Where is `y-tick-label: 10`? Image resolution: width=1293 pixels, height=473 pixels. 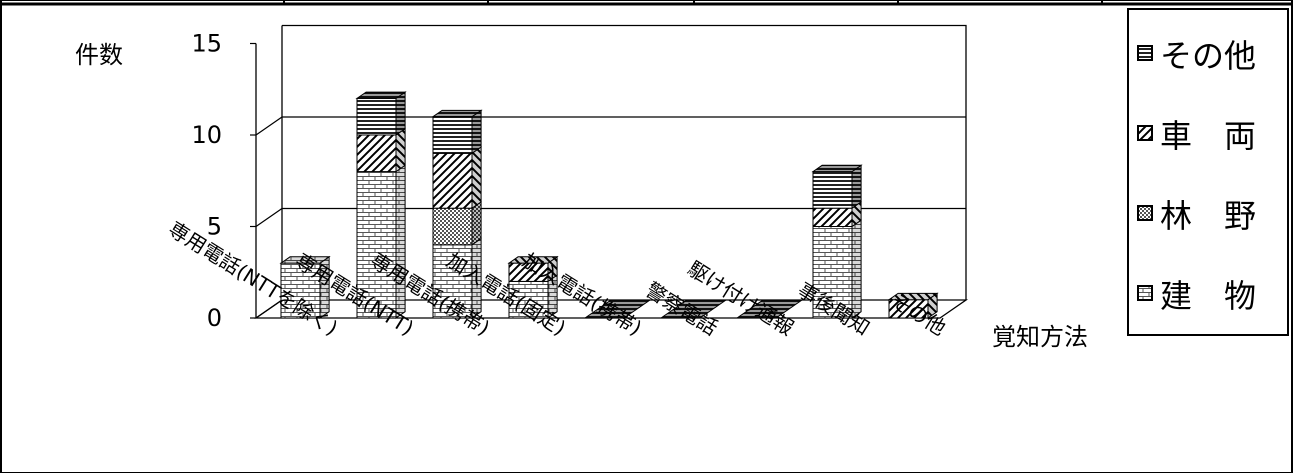
y-tick-label: 10 is located at coordinates (206, 135).